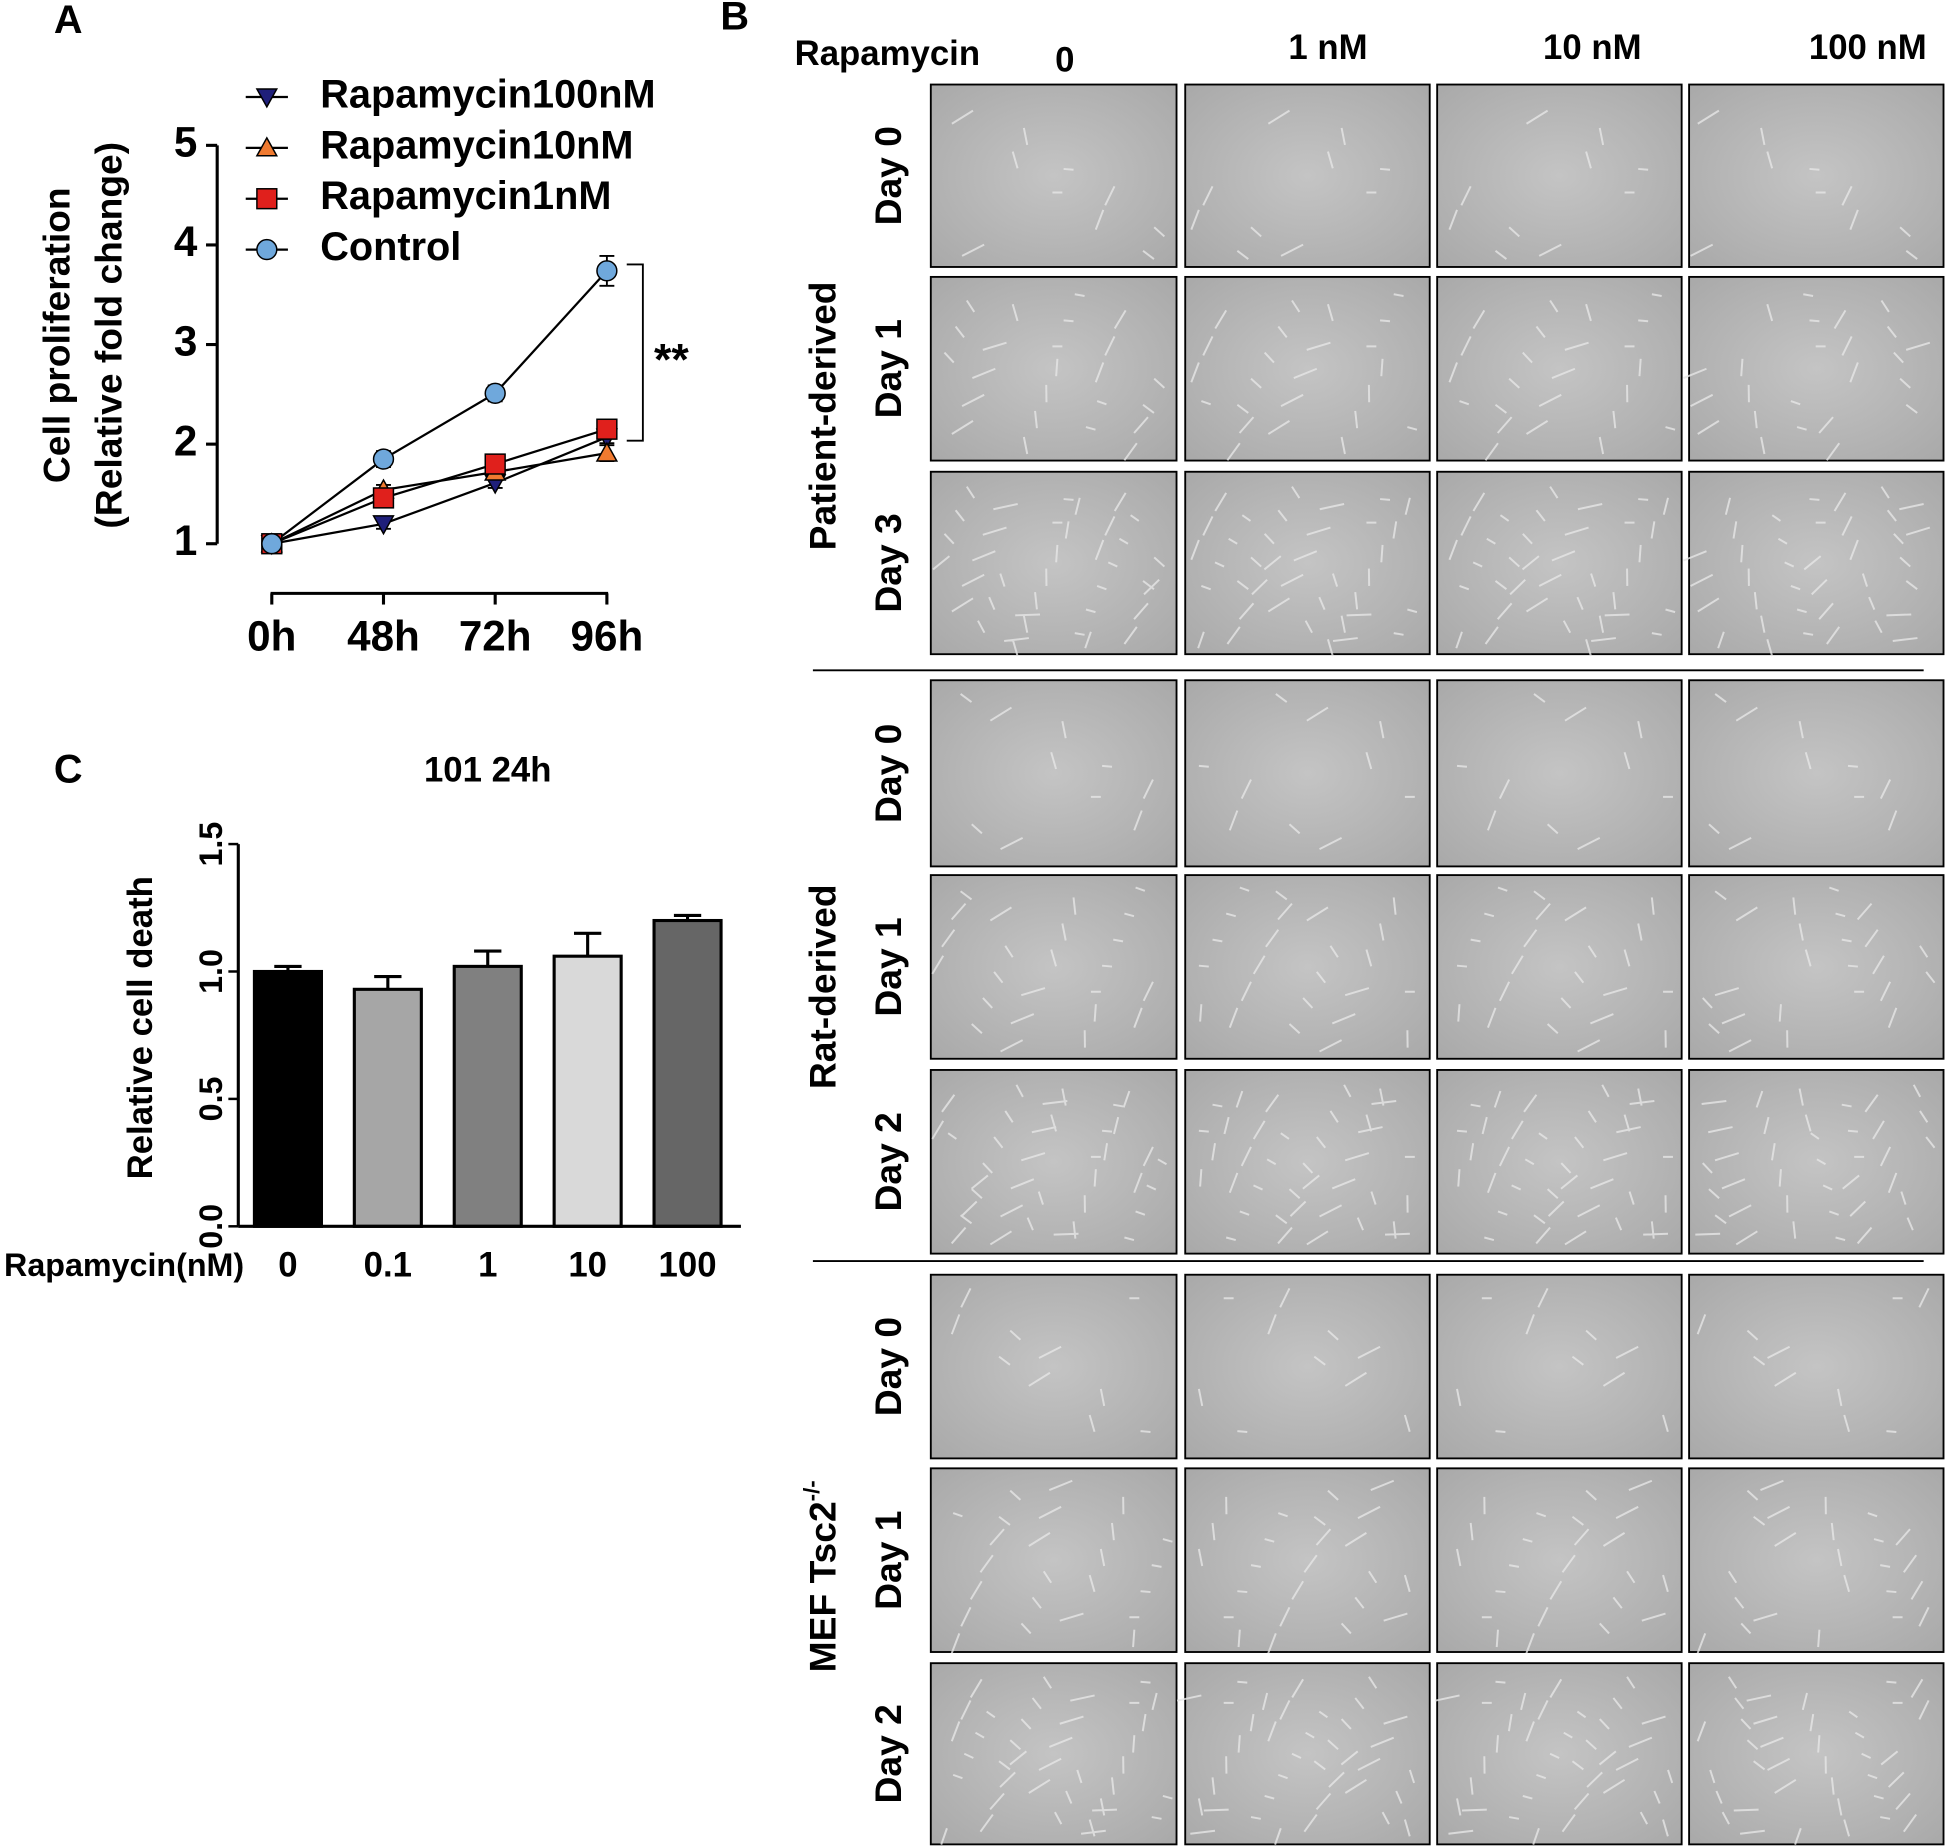  Describe the element at coordinates (476, 145) in the screenshot. I see `legend-label: Rapamycin10nM` at that location.